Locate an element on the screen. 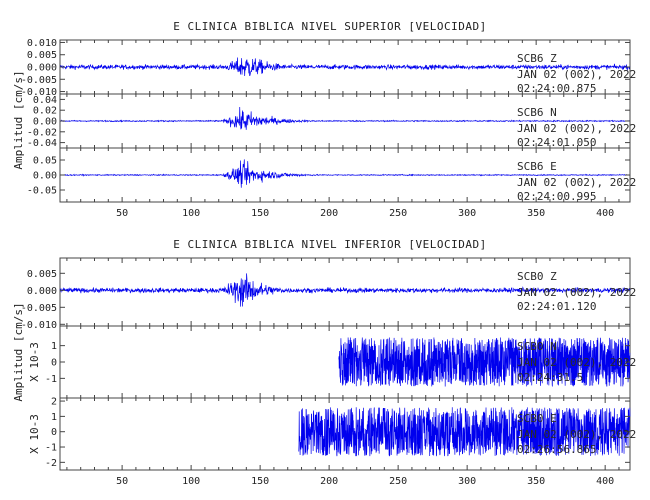  y-tick-label: 0.010 is located at coordinates (42, 43).